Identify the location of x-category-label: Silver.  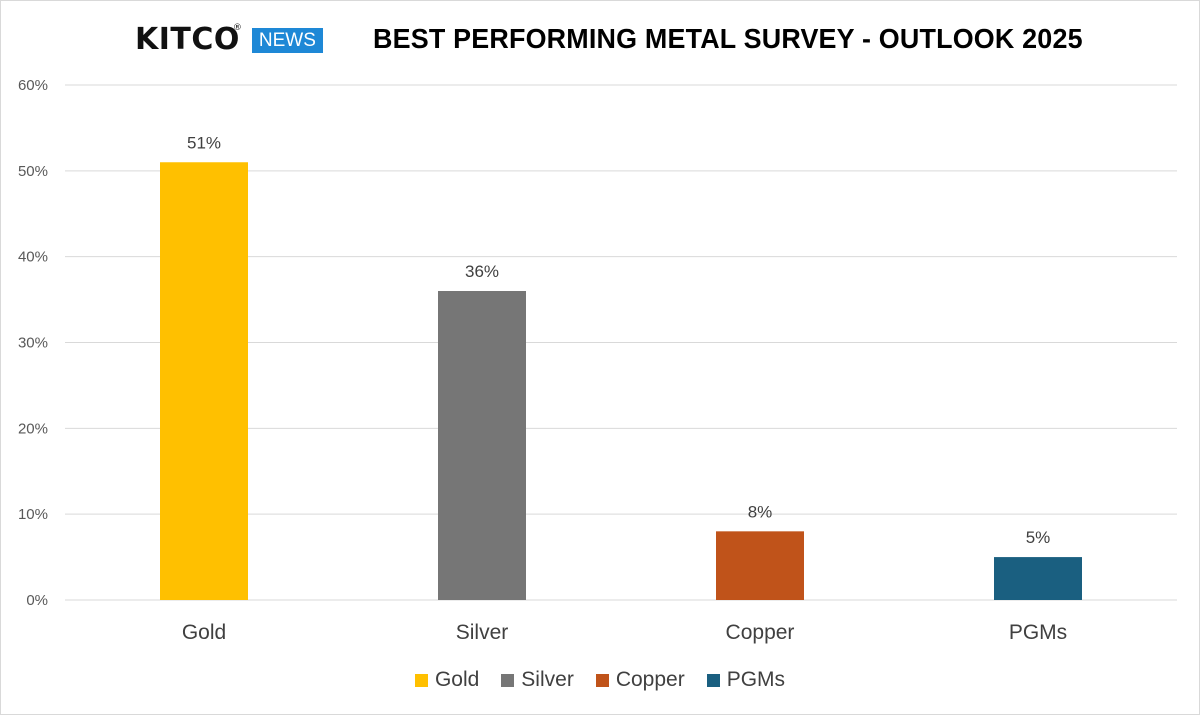
(482, 632).